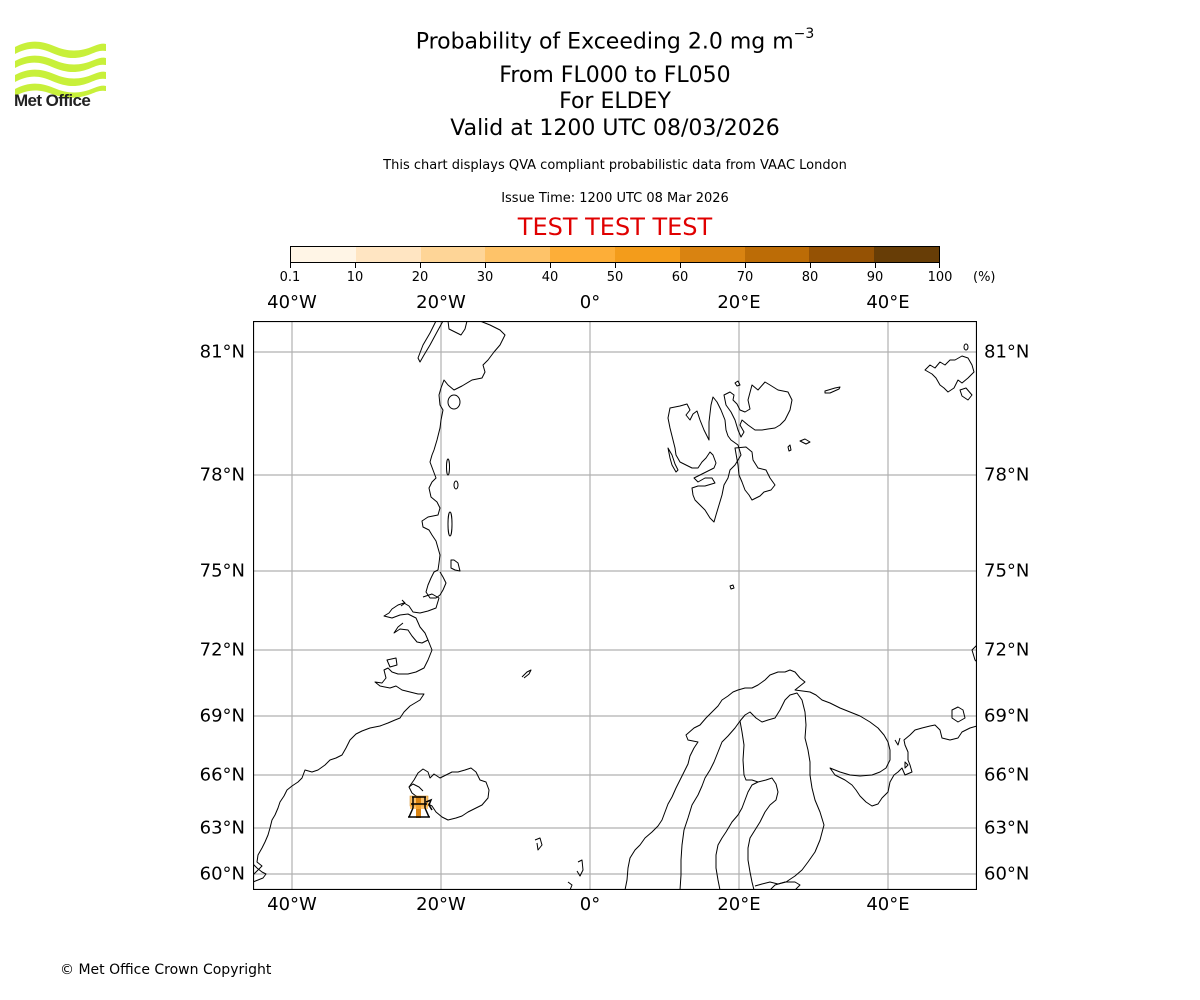 The image size is (1200, 1000). I want to click on colorbar-label: 0.1, so click(290, 277).